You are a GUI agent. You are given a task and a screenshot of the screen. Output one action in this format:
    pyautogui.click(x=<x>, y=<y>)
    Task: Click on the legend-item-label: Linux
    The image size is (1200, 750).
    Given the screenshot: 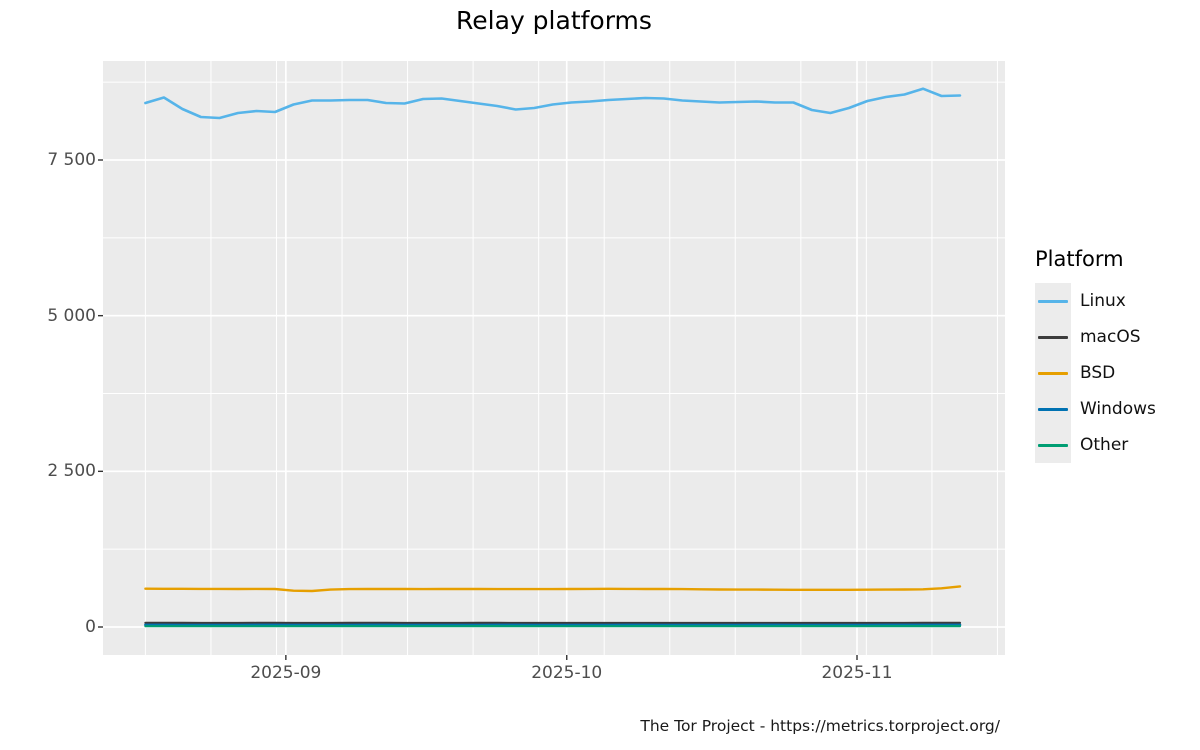 What is the action you would take?
    pyautogui.click(x=1103, y=301)
    